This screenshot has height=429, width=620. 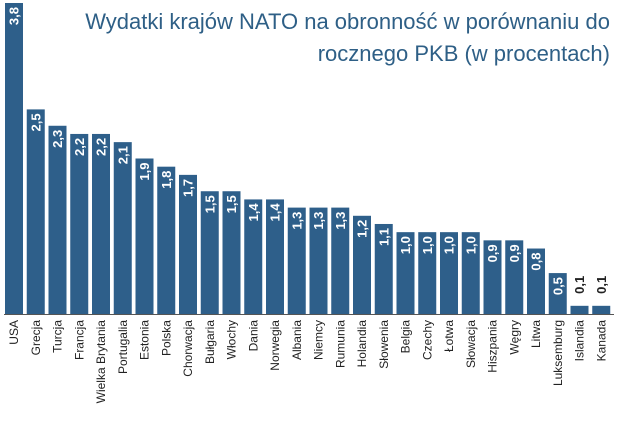 I want to click on category-label: Polska, so click(x=166, y=338).